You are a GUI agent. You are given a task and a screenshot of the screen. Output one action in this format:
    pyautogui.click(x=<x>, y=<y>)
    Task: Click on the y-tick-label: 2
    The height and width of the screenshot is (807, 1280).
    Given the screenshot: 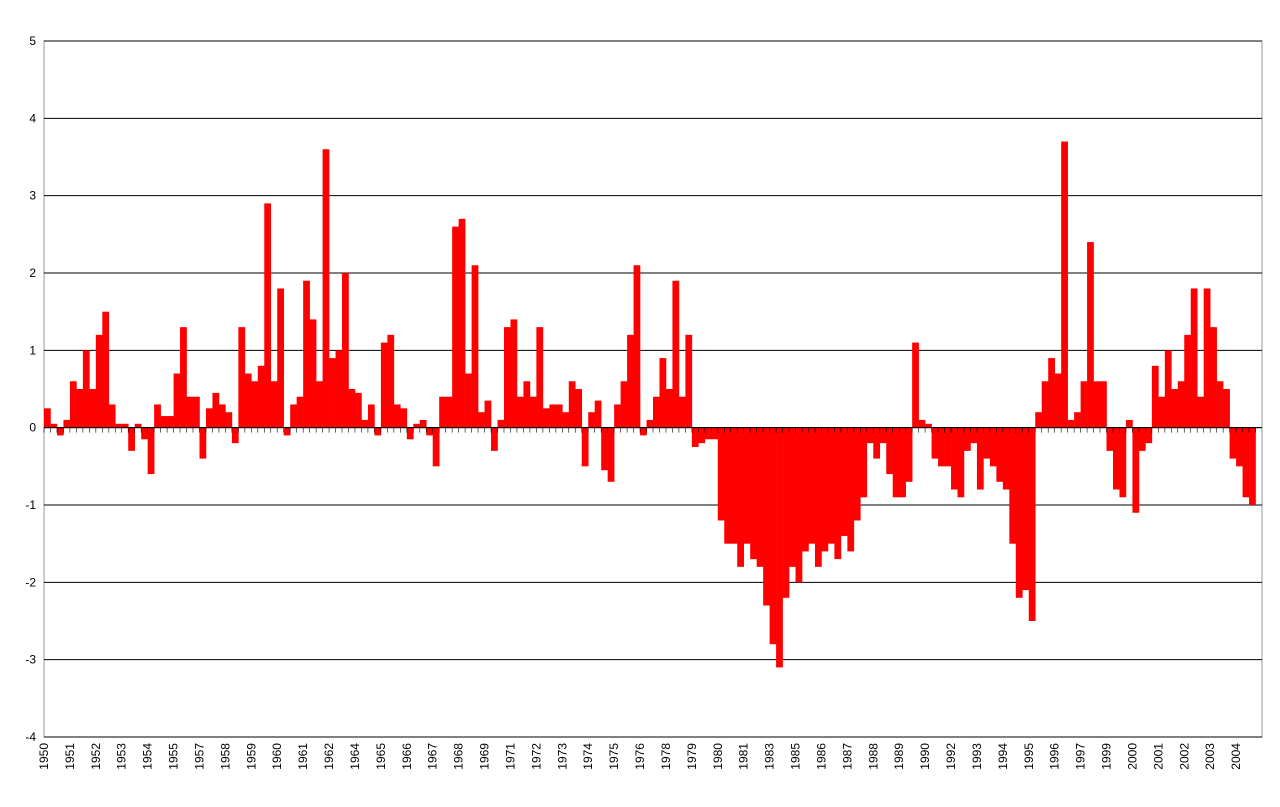 What is the action you would take?
    pyautogui.click(x=32, y=273)
    